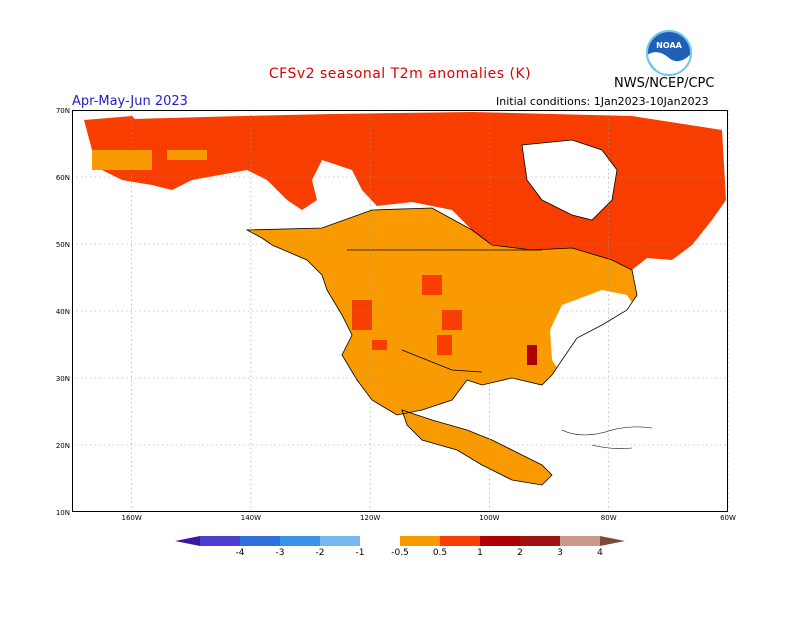 This screenshot has height=618, width=800. Describe the element at coordinates (428, 518) in the screenshot. I see `lon-labels: 160W 140W 120W 100W 80W 60W` at that location.